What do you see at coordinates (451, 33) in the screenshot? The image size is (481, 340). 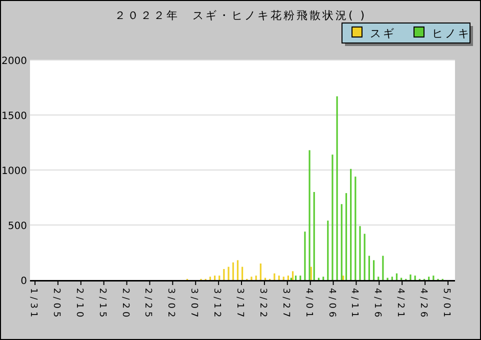 I see `legend-label: ヒノキ` at bounding box center [451, 33].